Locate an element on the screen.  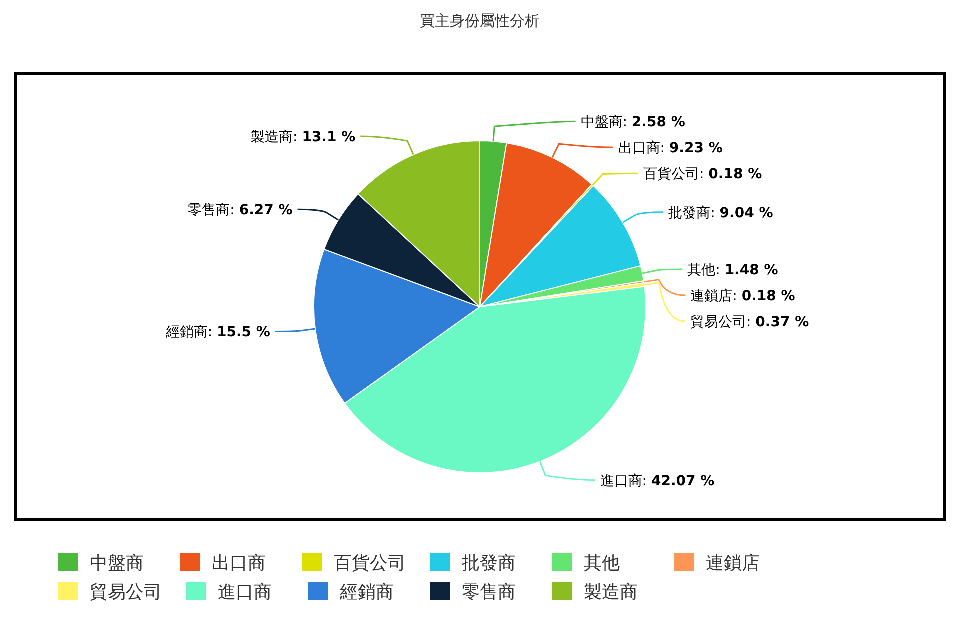
legend-label: 其他 is located at coordinates (602, 563).